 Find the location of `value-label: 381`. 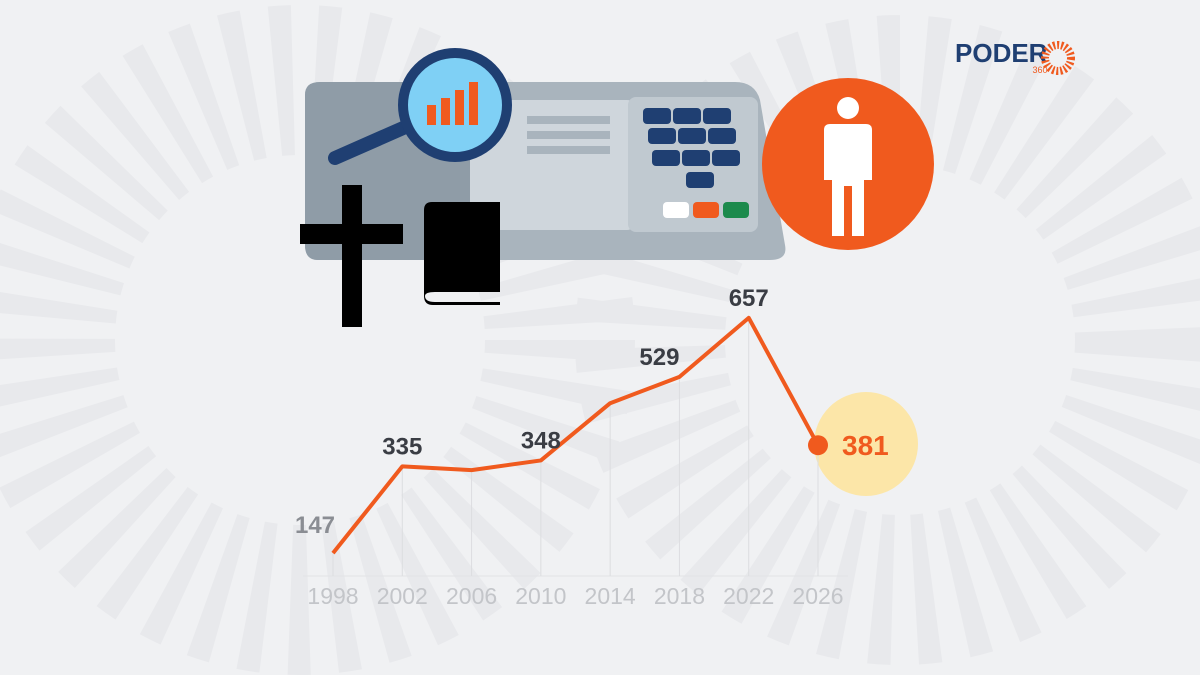

value-label: 381 is located at coordinates (865, 445).